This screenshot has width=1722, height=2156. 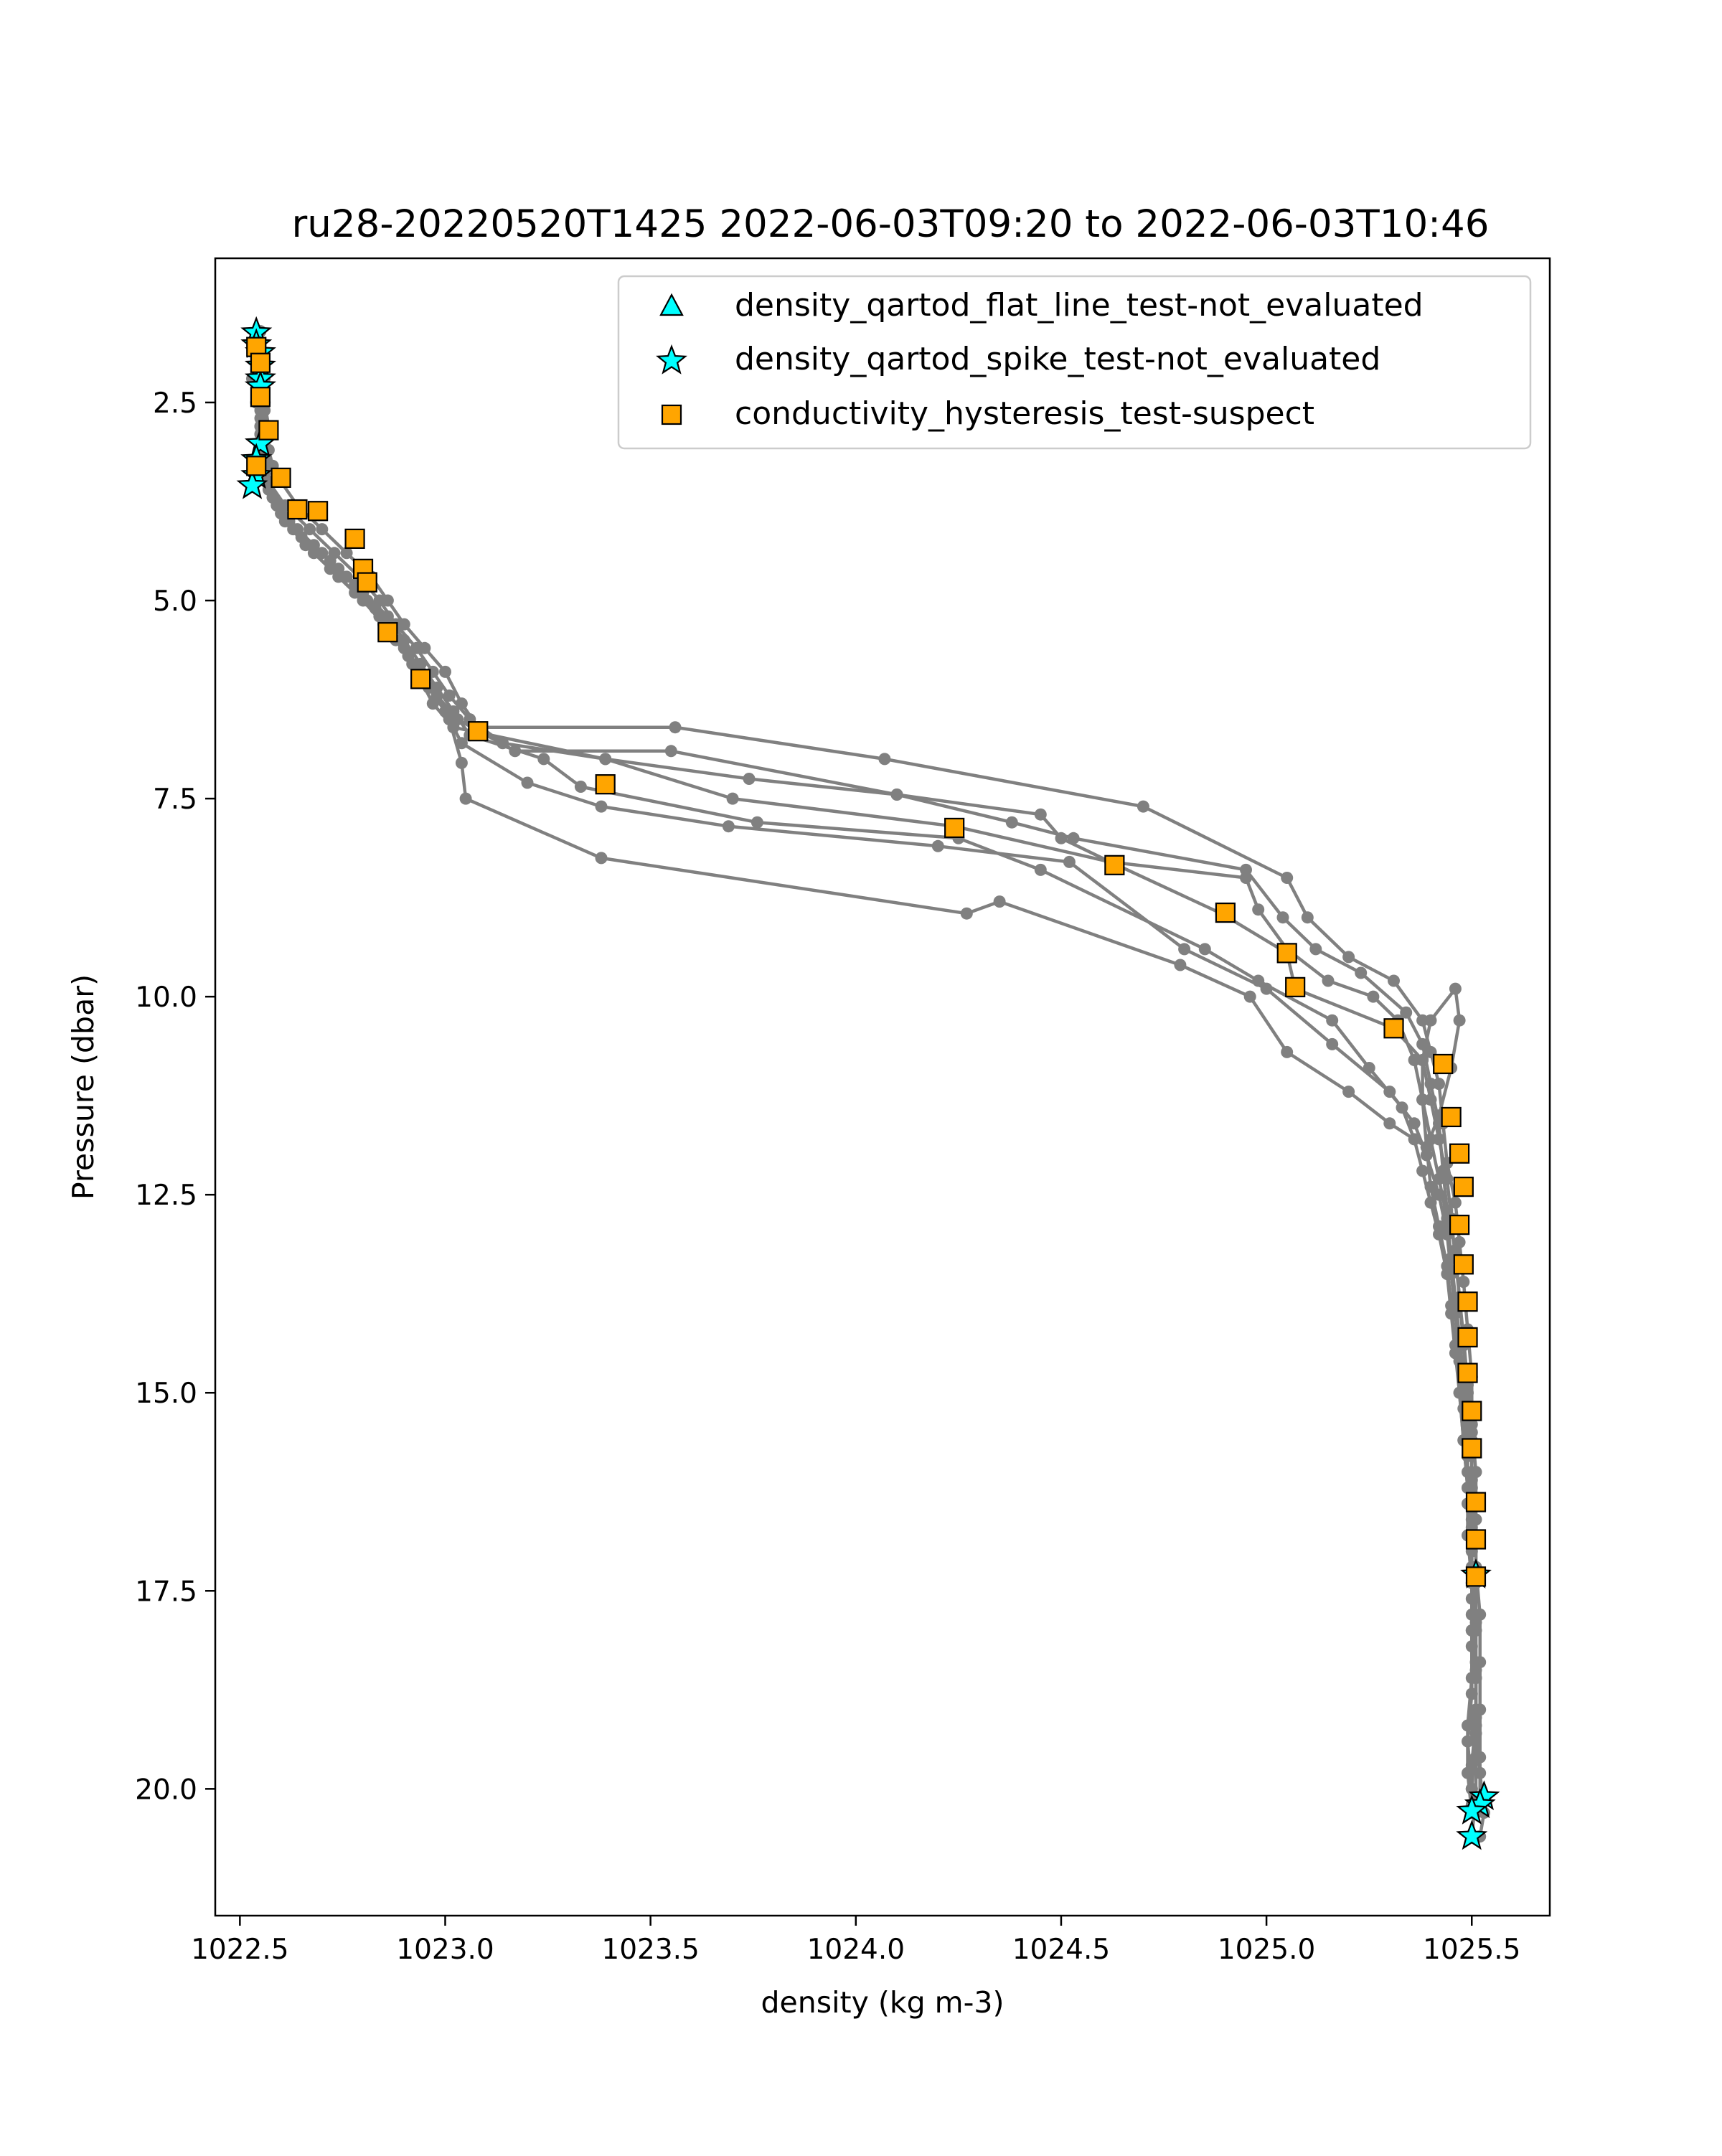 I want to click on x-tick-label: 1023.5, so click(x=650, y=1950).